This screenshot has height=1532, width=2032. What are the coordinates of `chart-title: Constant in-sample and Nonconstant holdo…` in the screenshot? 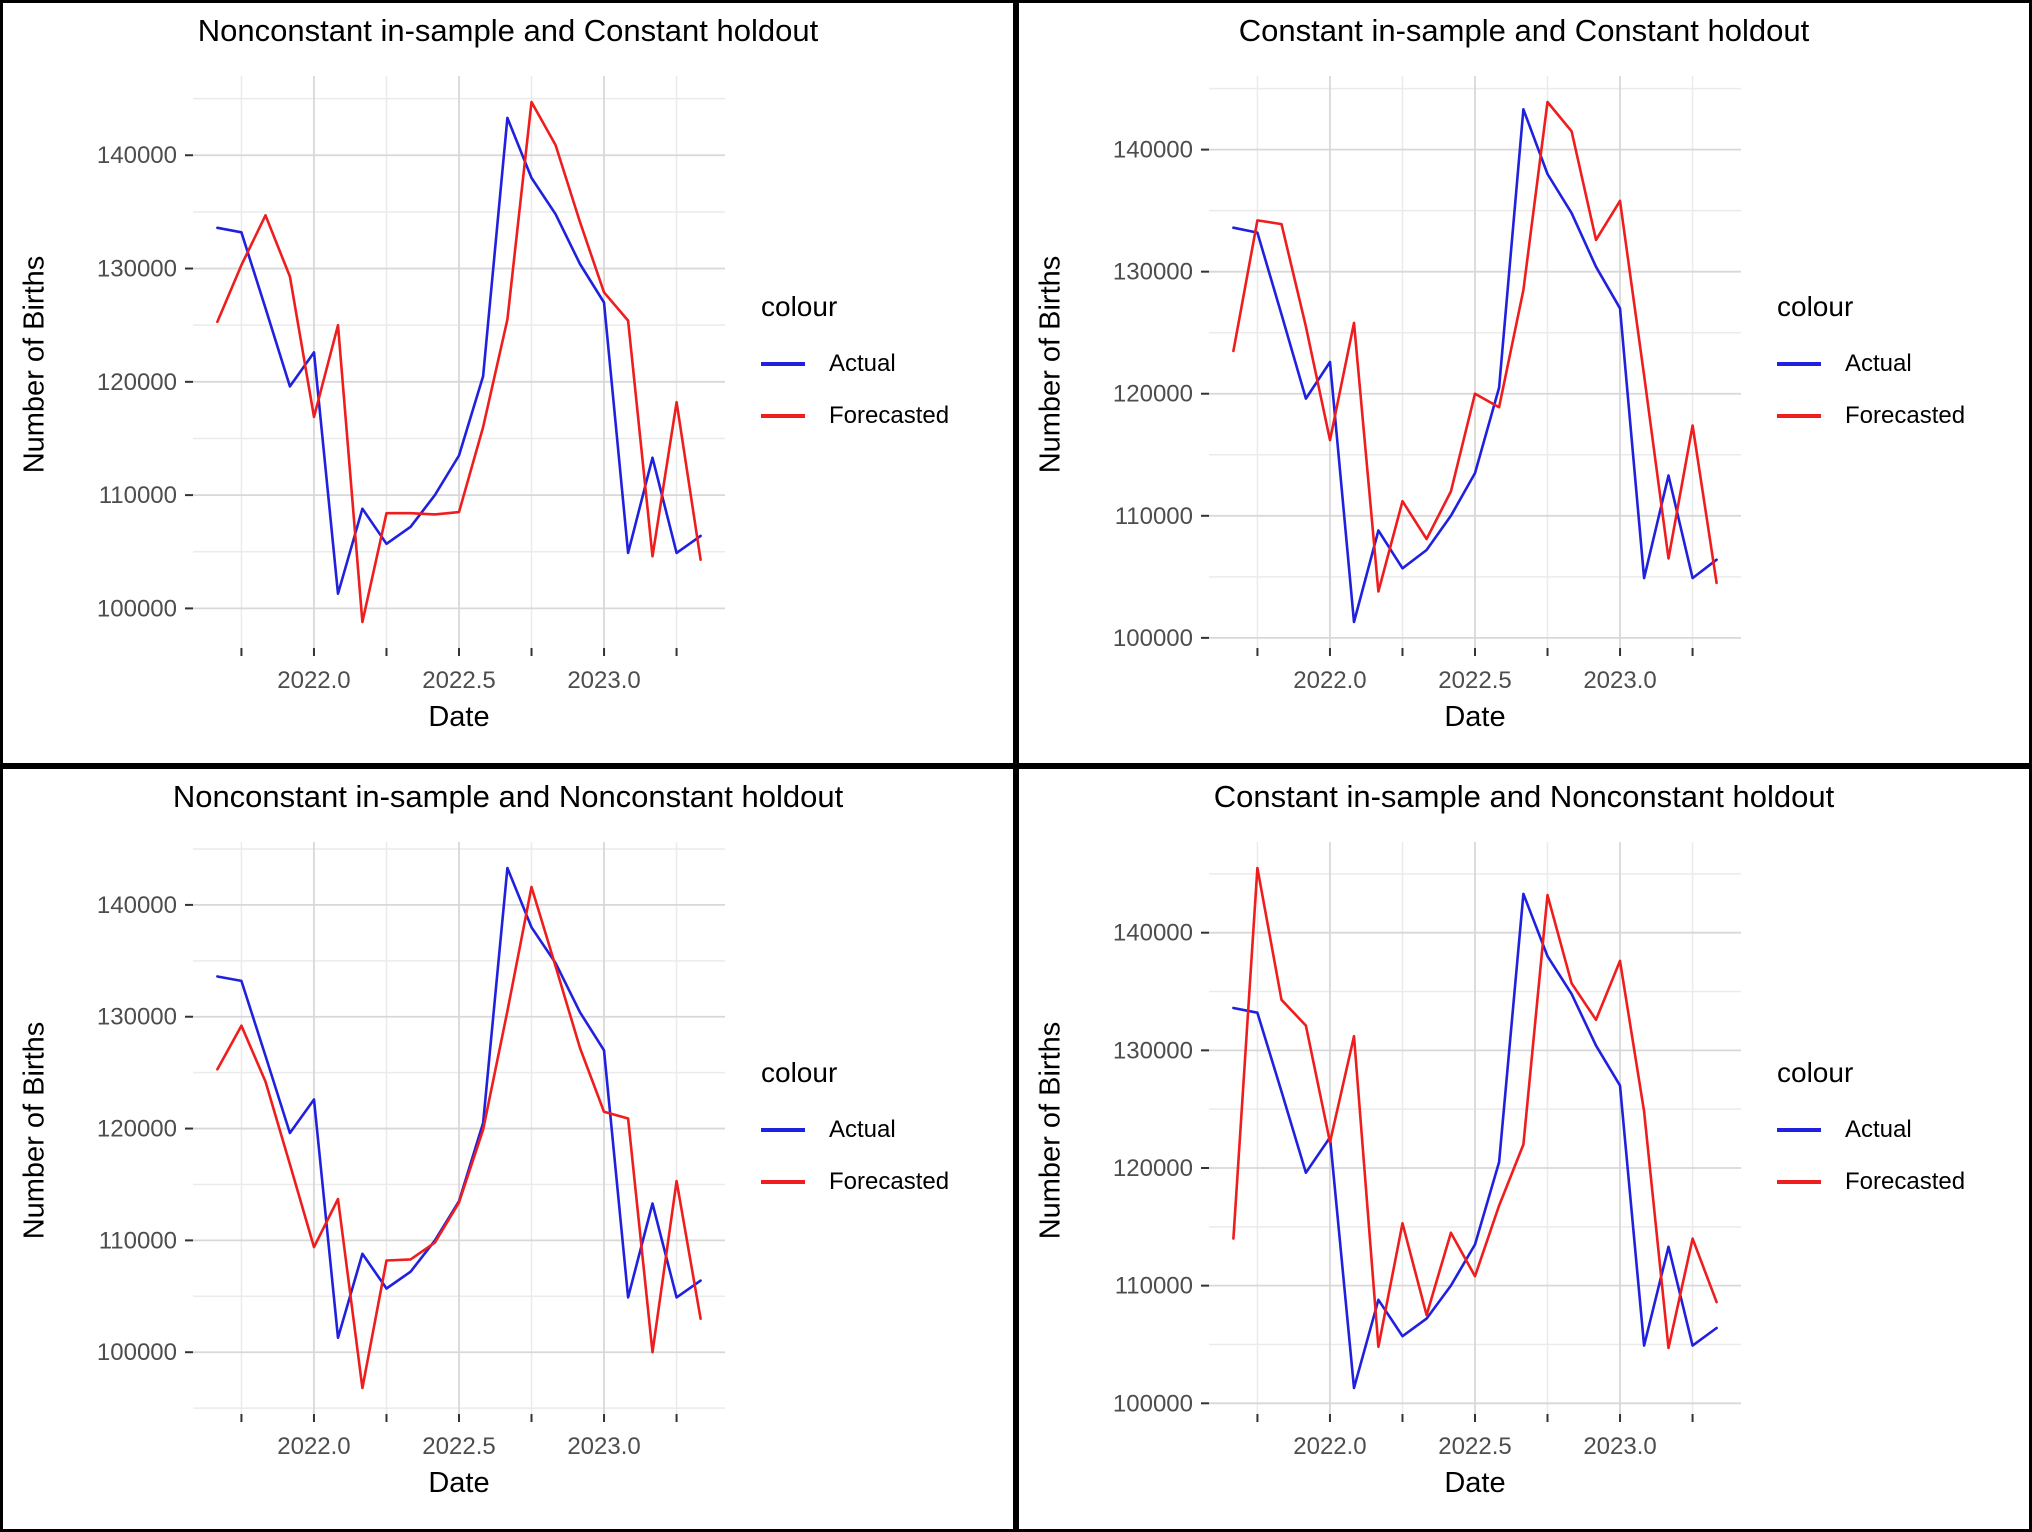 It's located at (1524, 796).